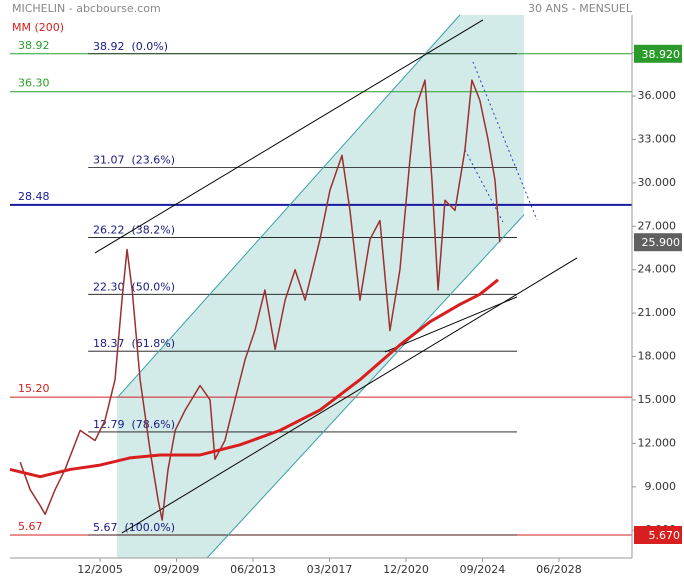  What do you see at coordinates (86, 8) in the screenshot?
I see `chart-title: MICHELIN - abcbourse.com` at bounding box center [86, 8].